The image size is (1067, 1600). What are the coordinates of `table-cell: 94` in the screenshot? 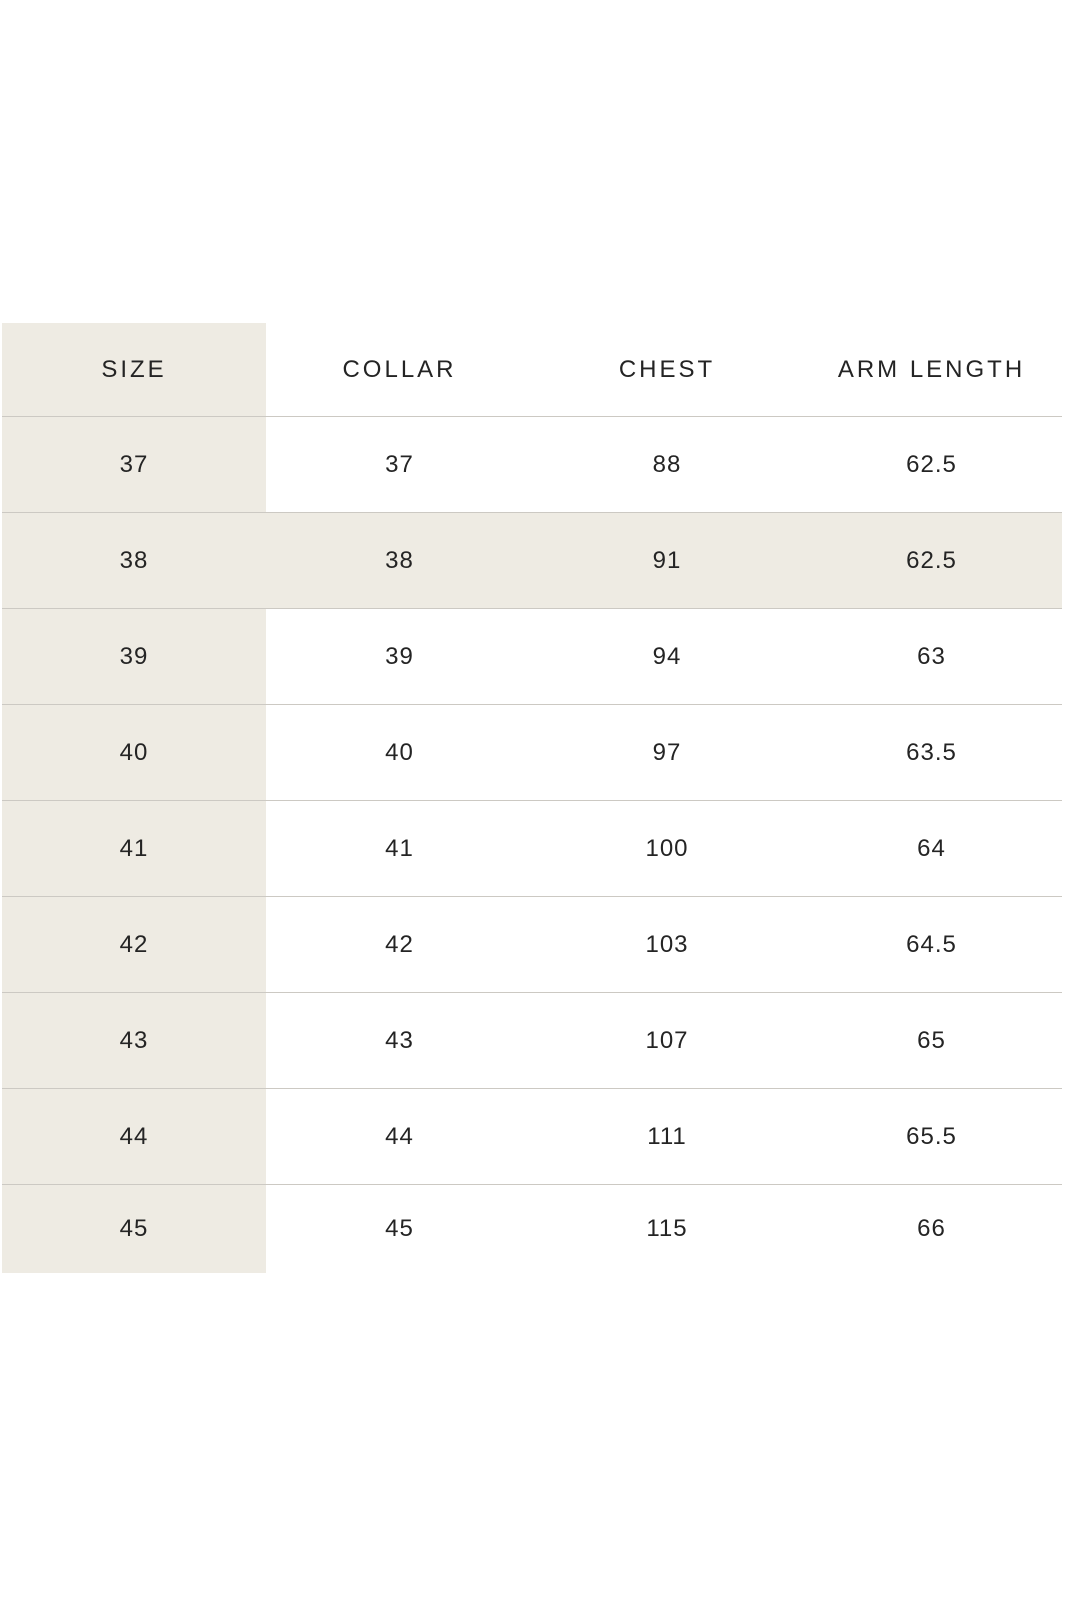 It's located at (667, 656).